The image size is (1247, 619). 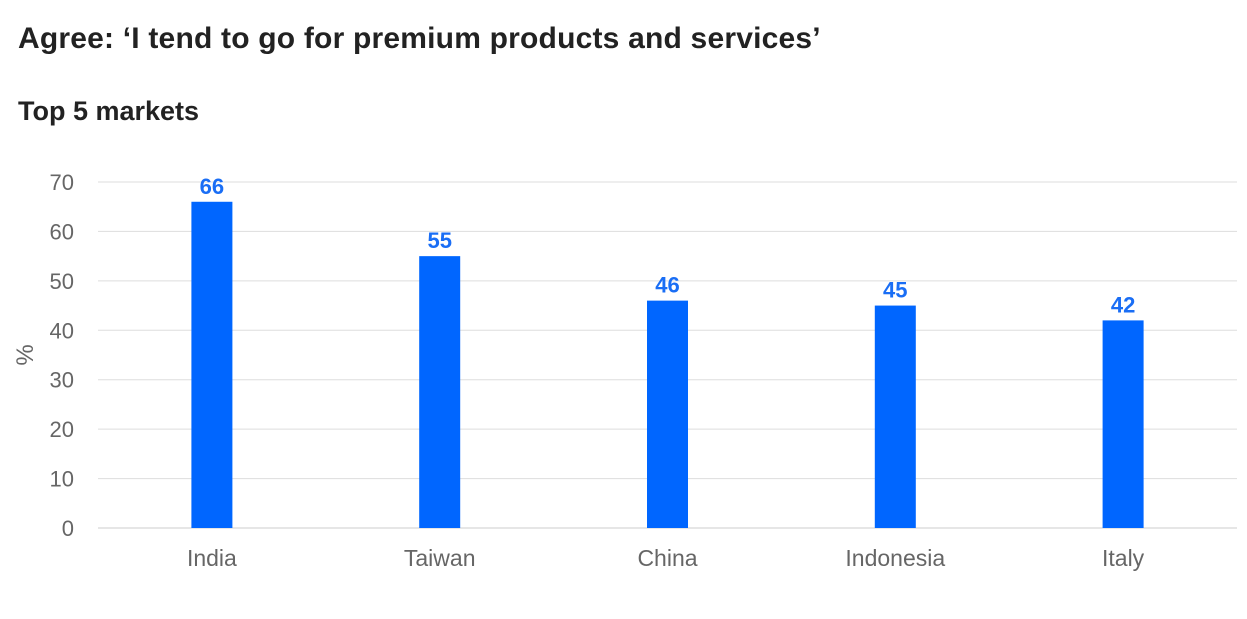 What do you see at coordinates (62, 355) in the screenshot?
I see `y-axis-ticks: 0 10 20 30 40 50 60 70` at bounding box center [62, 355].